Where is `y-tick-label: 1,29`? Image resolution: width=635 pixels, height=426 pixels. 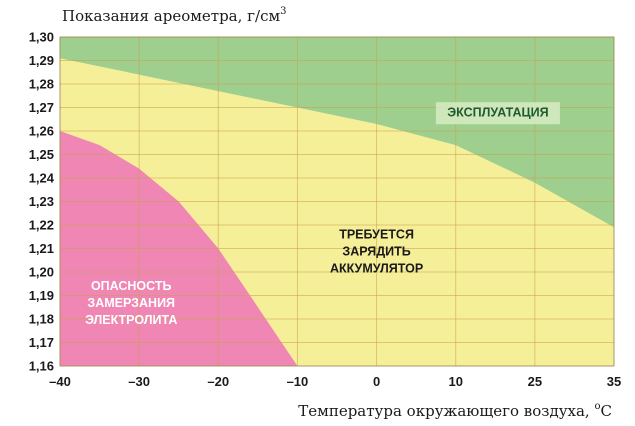 y-tick-label: 1,29 is located at coordinates (41, 60).